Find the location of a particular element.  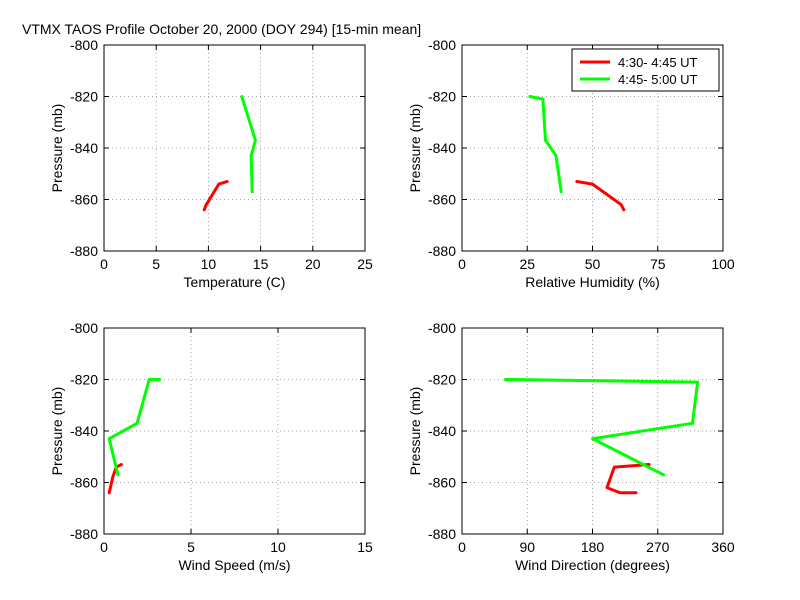

humidity-ylabel: Pressure (mb) is located at coordinates (415, 148).